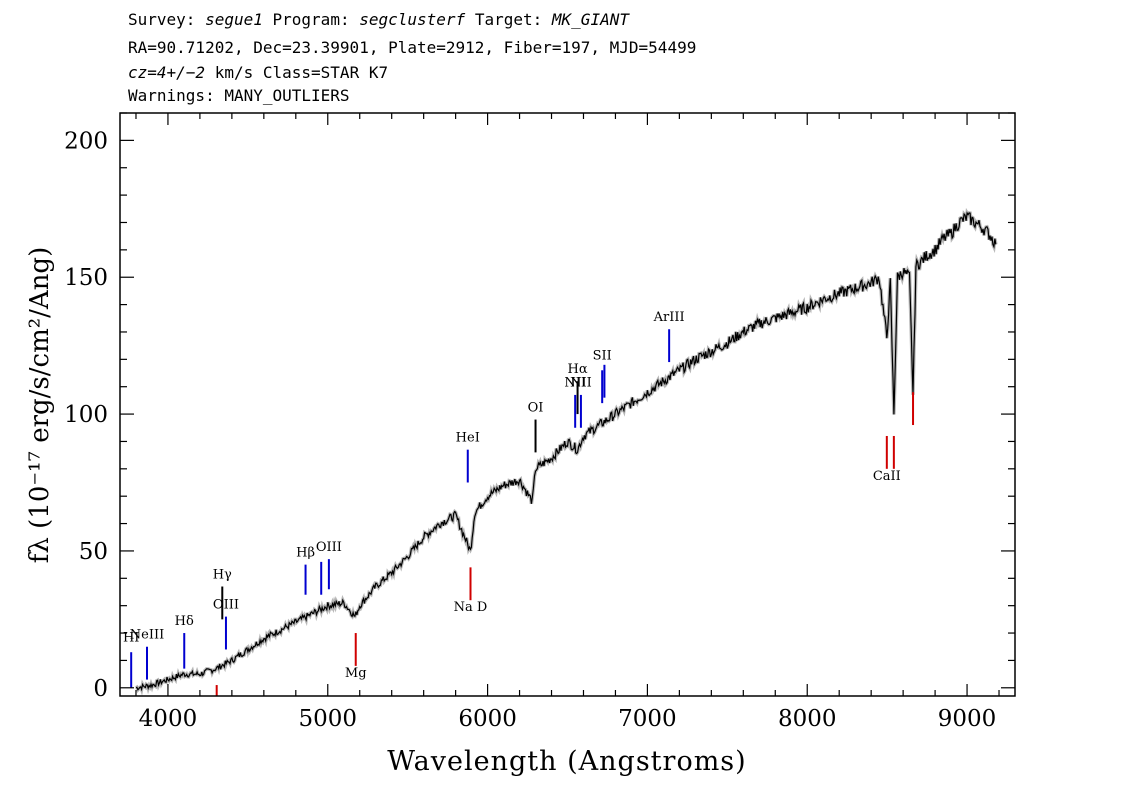 The width and height of the screenshot is (1134, 810). What do you see at coordinates (40, 405) in the screenshot?
I see `y-axis-label: fλ (10⁻¹⁷ erg/s/cm²/Ang)` at bounding box center [40, 405].